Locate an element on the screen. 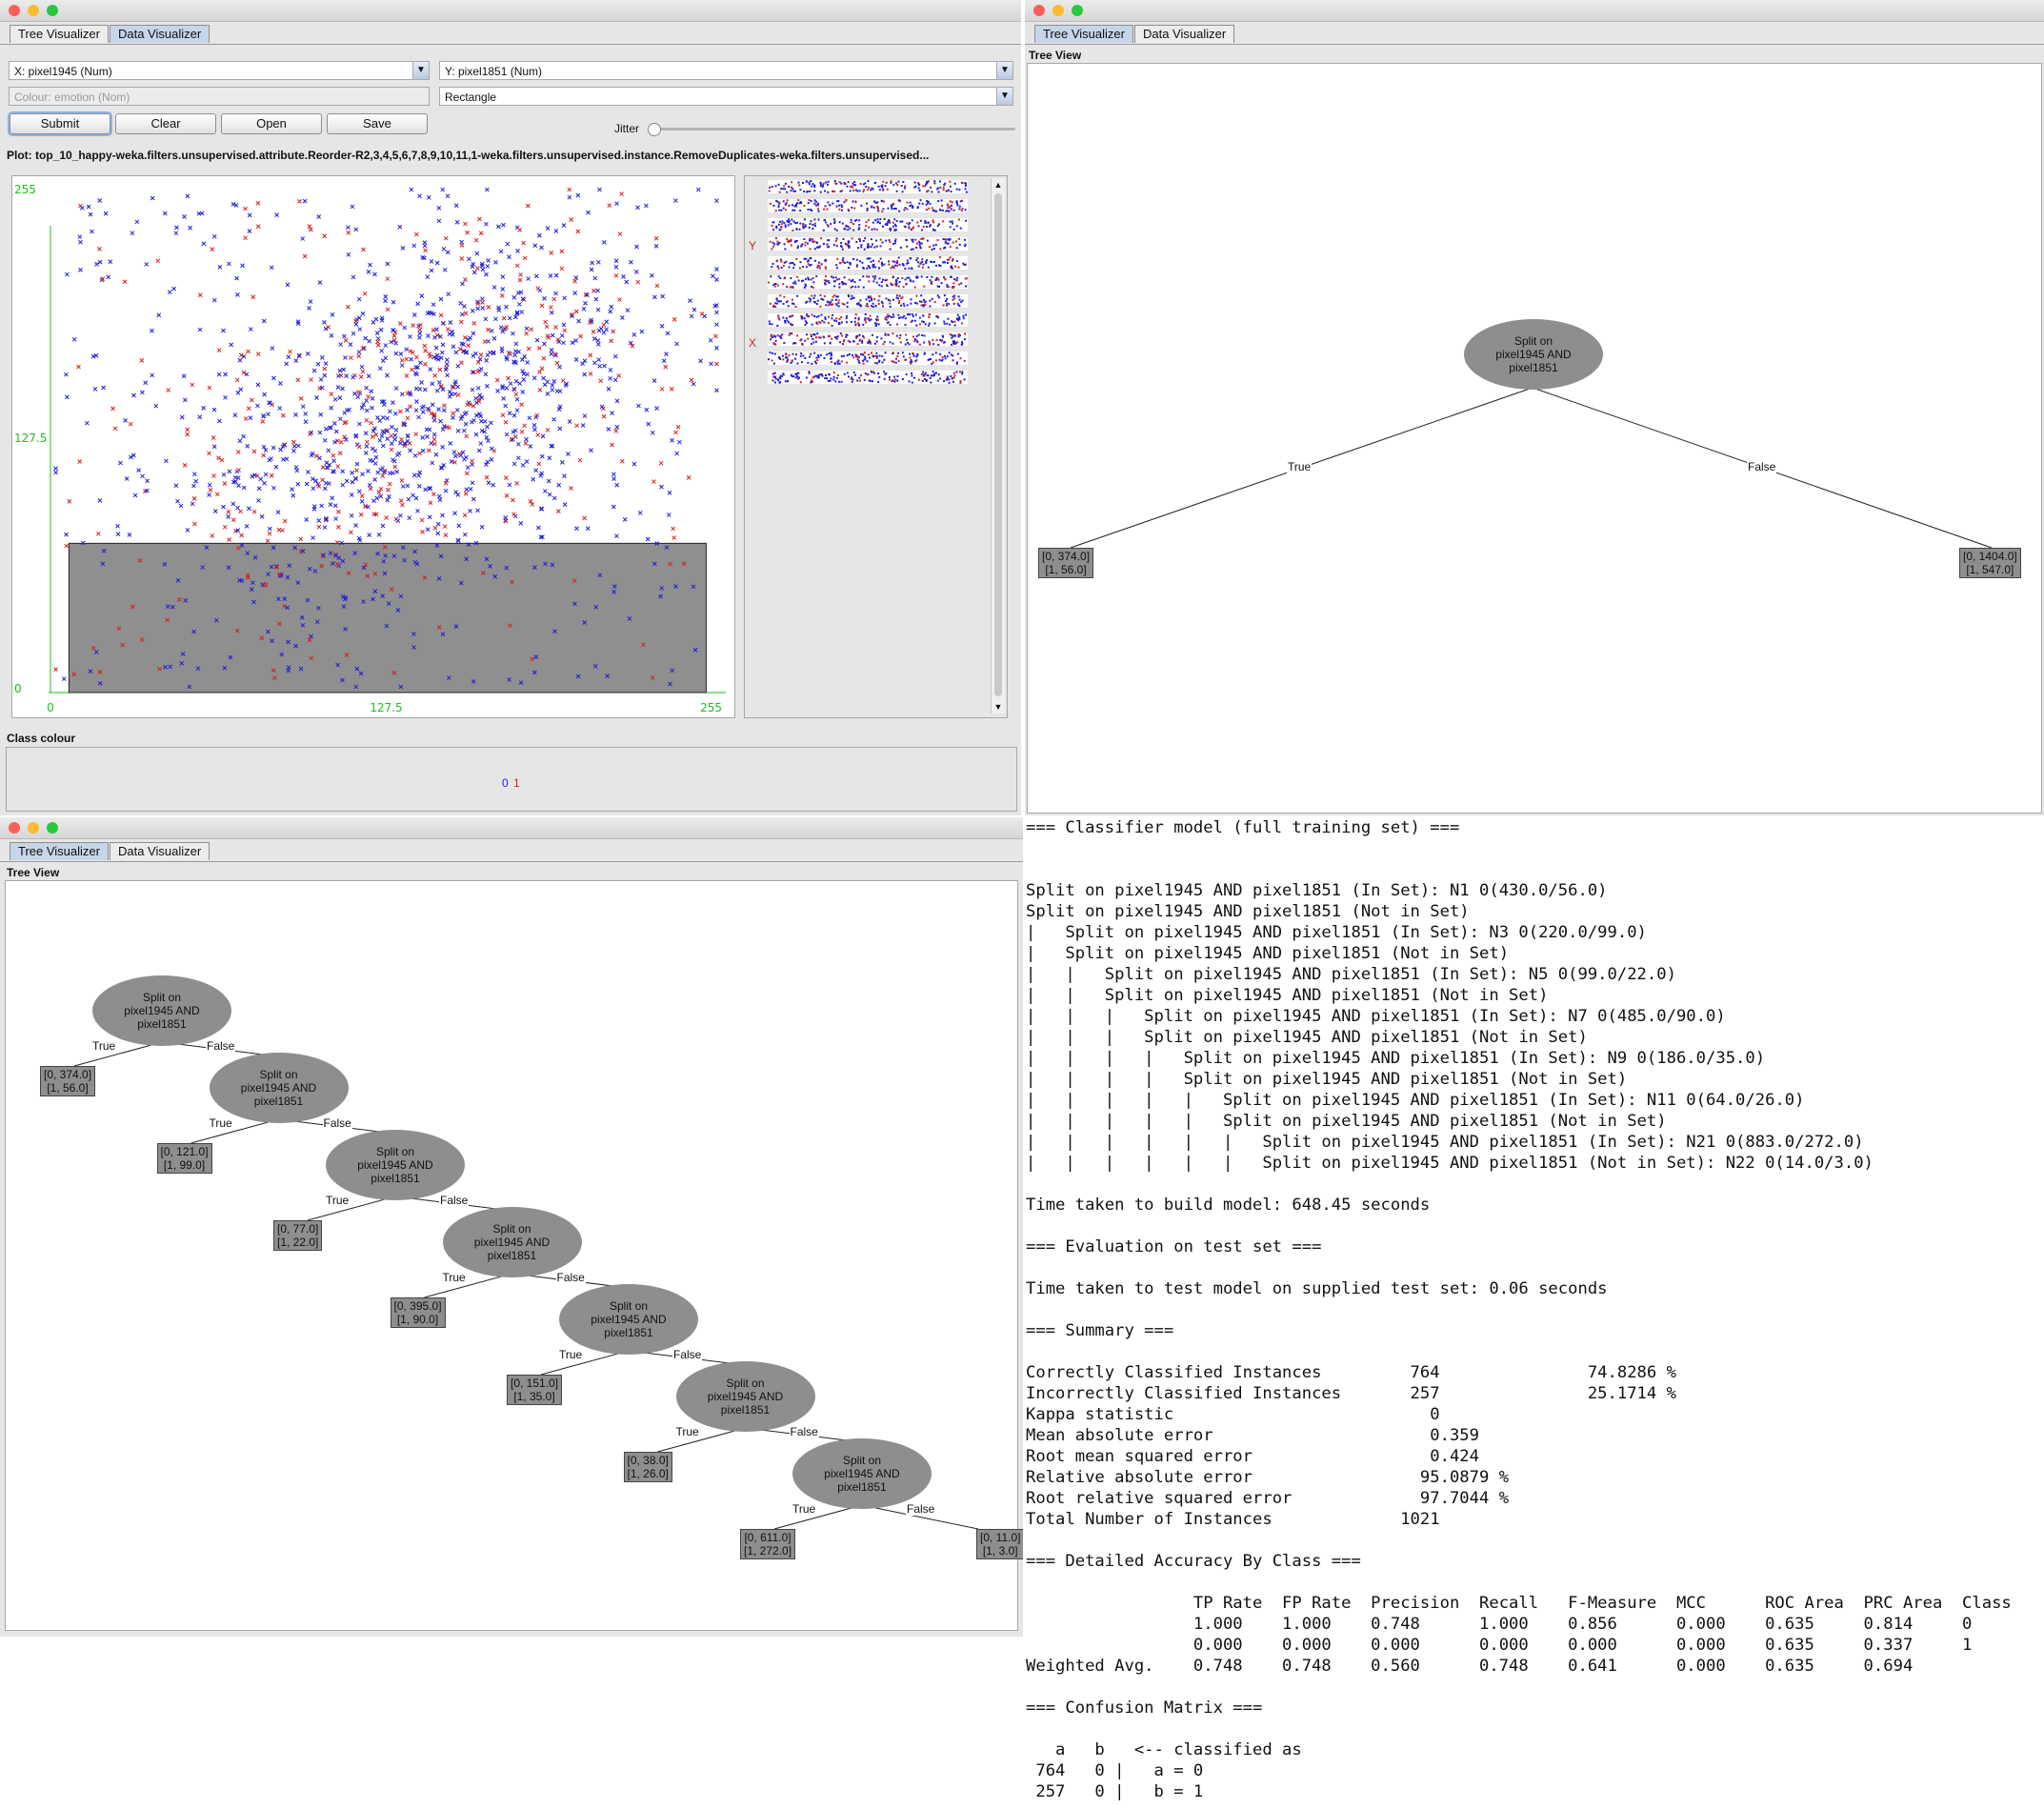 This screenshot has width=2044, height=1809. scatter-plot-panel: 0 127.5 255 0 127.5 255 is located at coordinates (373, 446).